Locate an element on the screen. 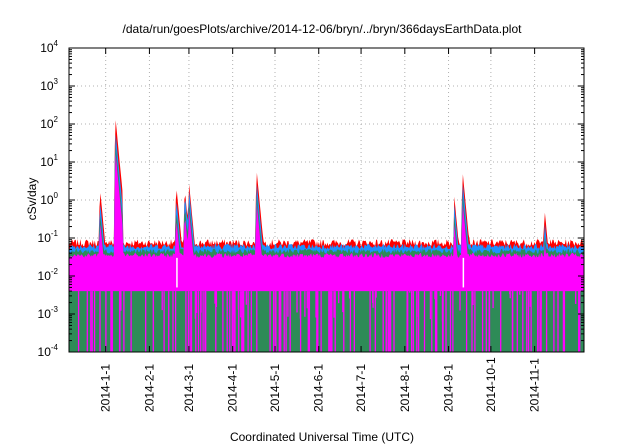 The height and width of the screenshot is (448, 640). y-tick-exponent: -4 is located at coordinates (55, 347).